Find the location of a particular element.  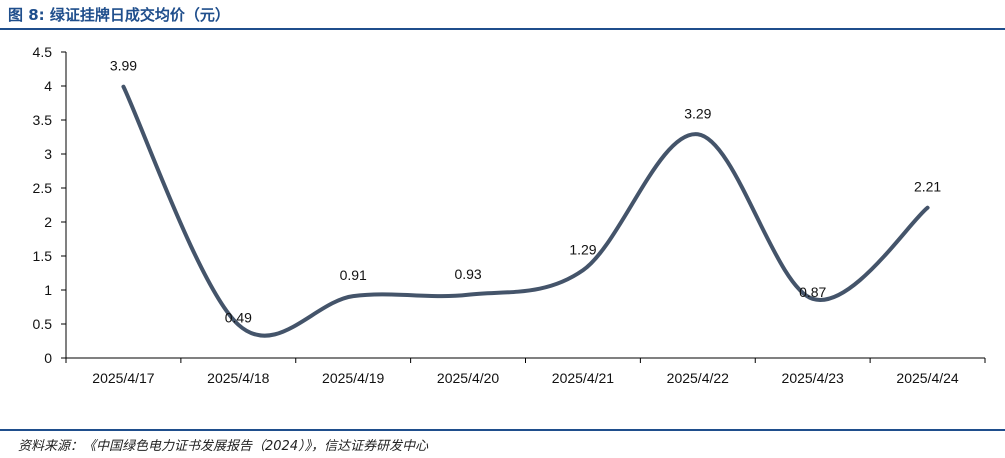

x-tick-label: 2025/4/20 is located at coordinates (468, 378).